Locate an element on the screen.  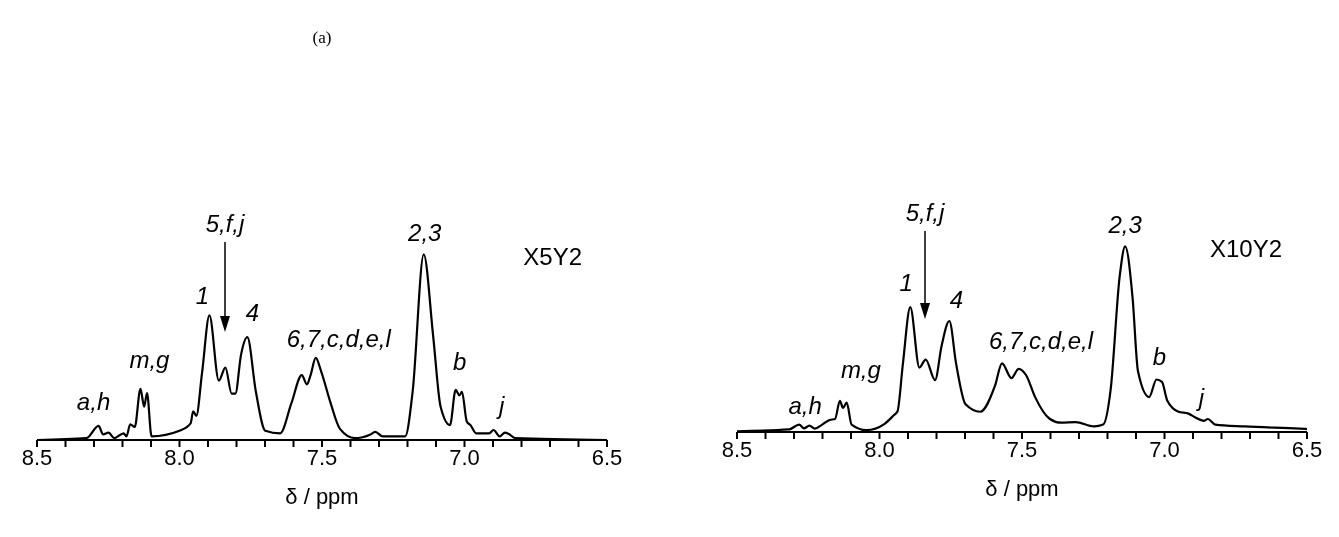
annotation: X5Y2 is located at coordinates (552, 256).